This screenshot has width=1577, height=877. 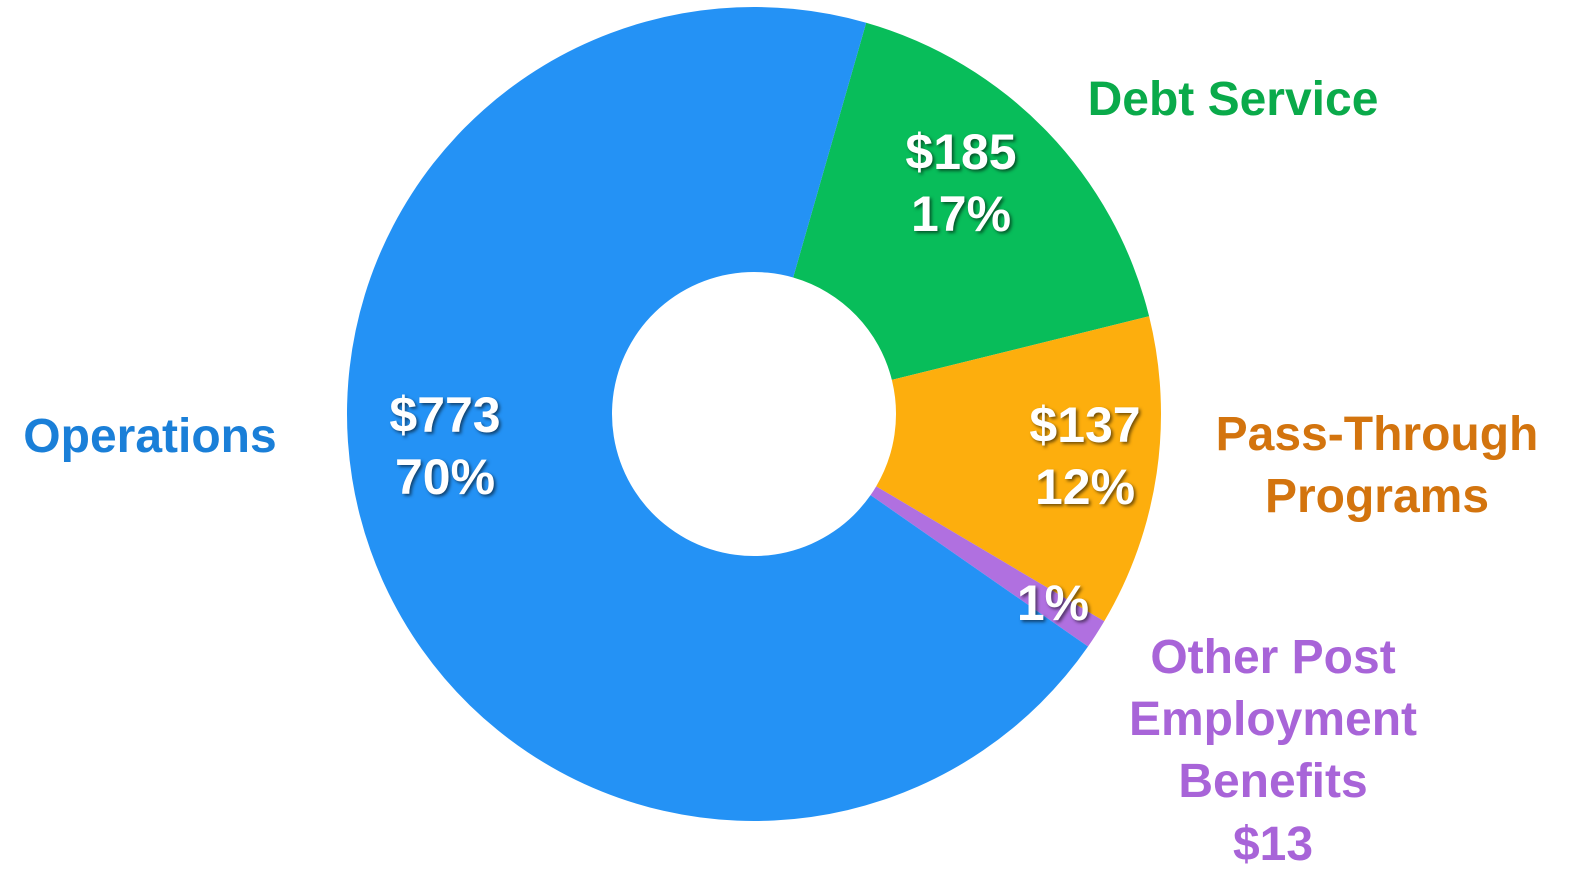 I want to click on percent-label: 12%, so click(x=1085, y=487).